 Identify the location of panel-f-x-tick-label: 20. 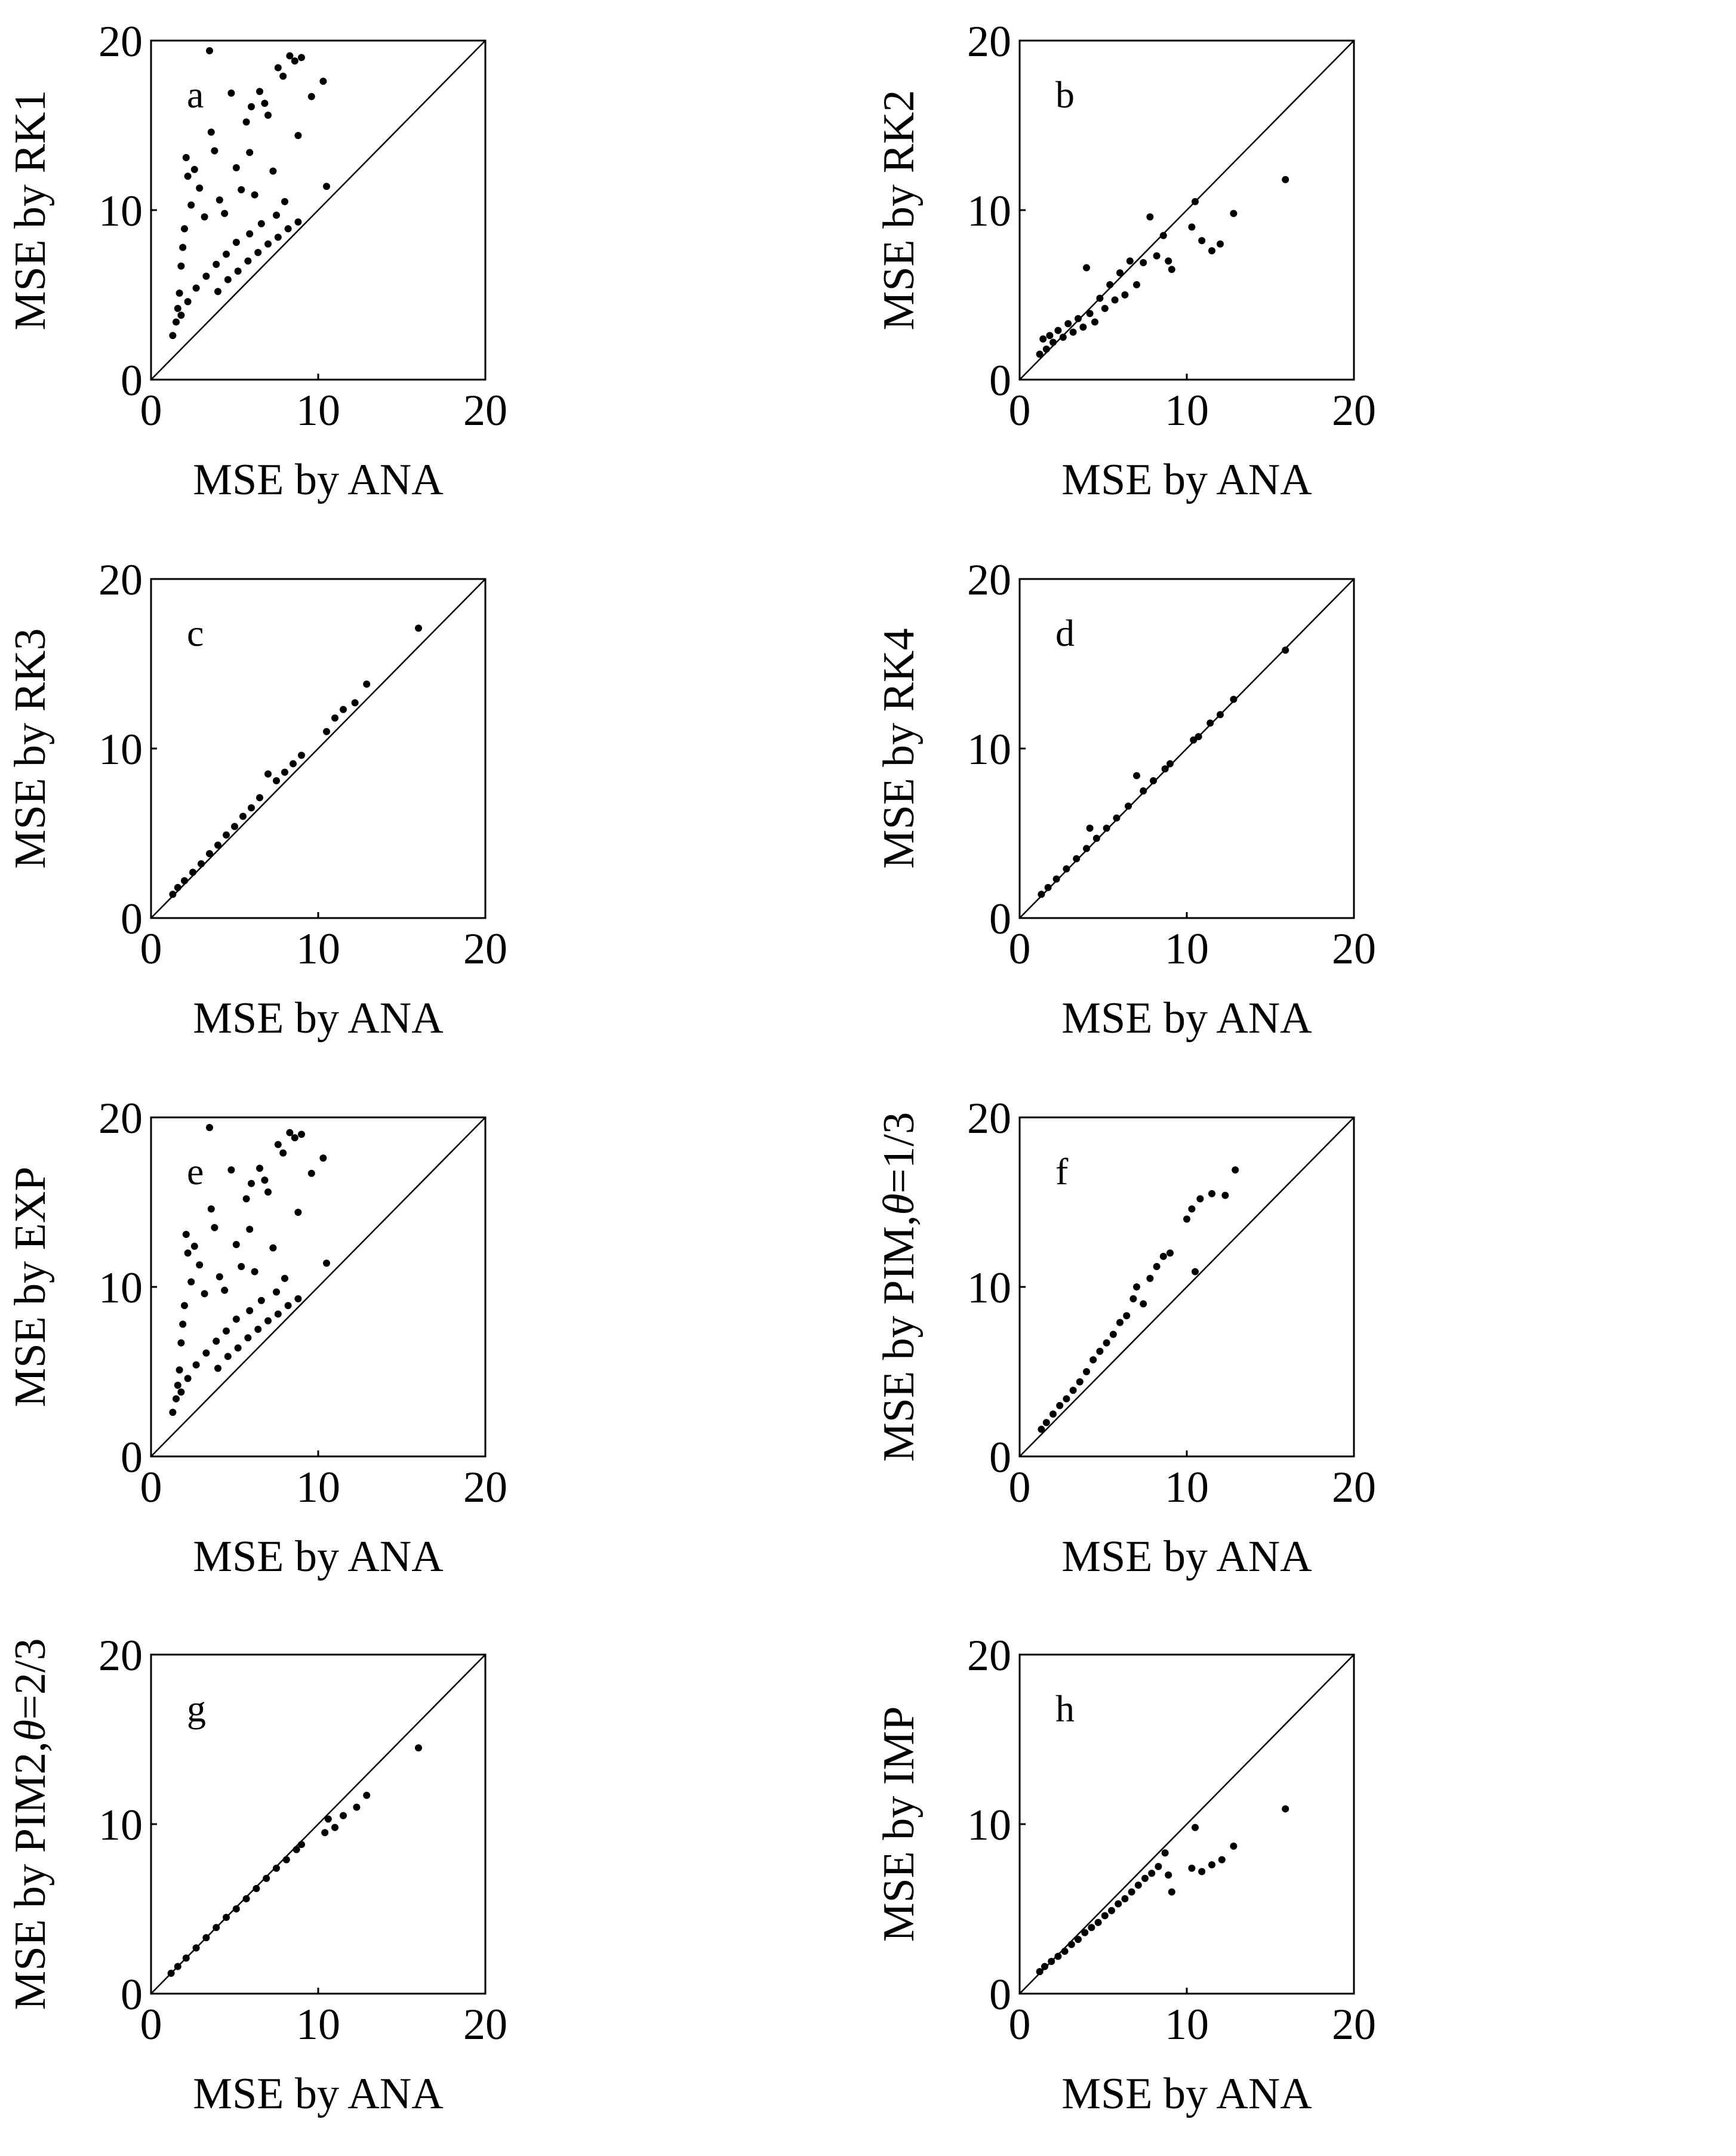
(1354, 1487).